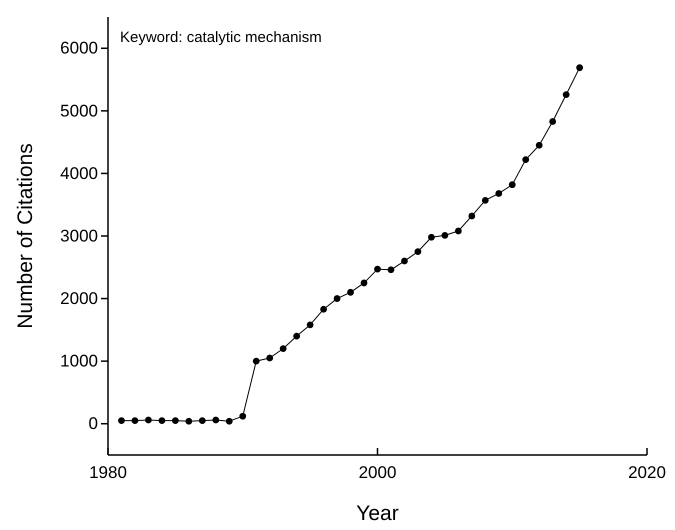 The height and width of the screenshot is (530, 675). What do you see at coordinates (79, 361) in the screenshot?
I see `y-tick-label: 1000` at bounding box center [79, 361].